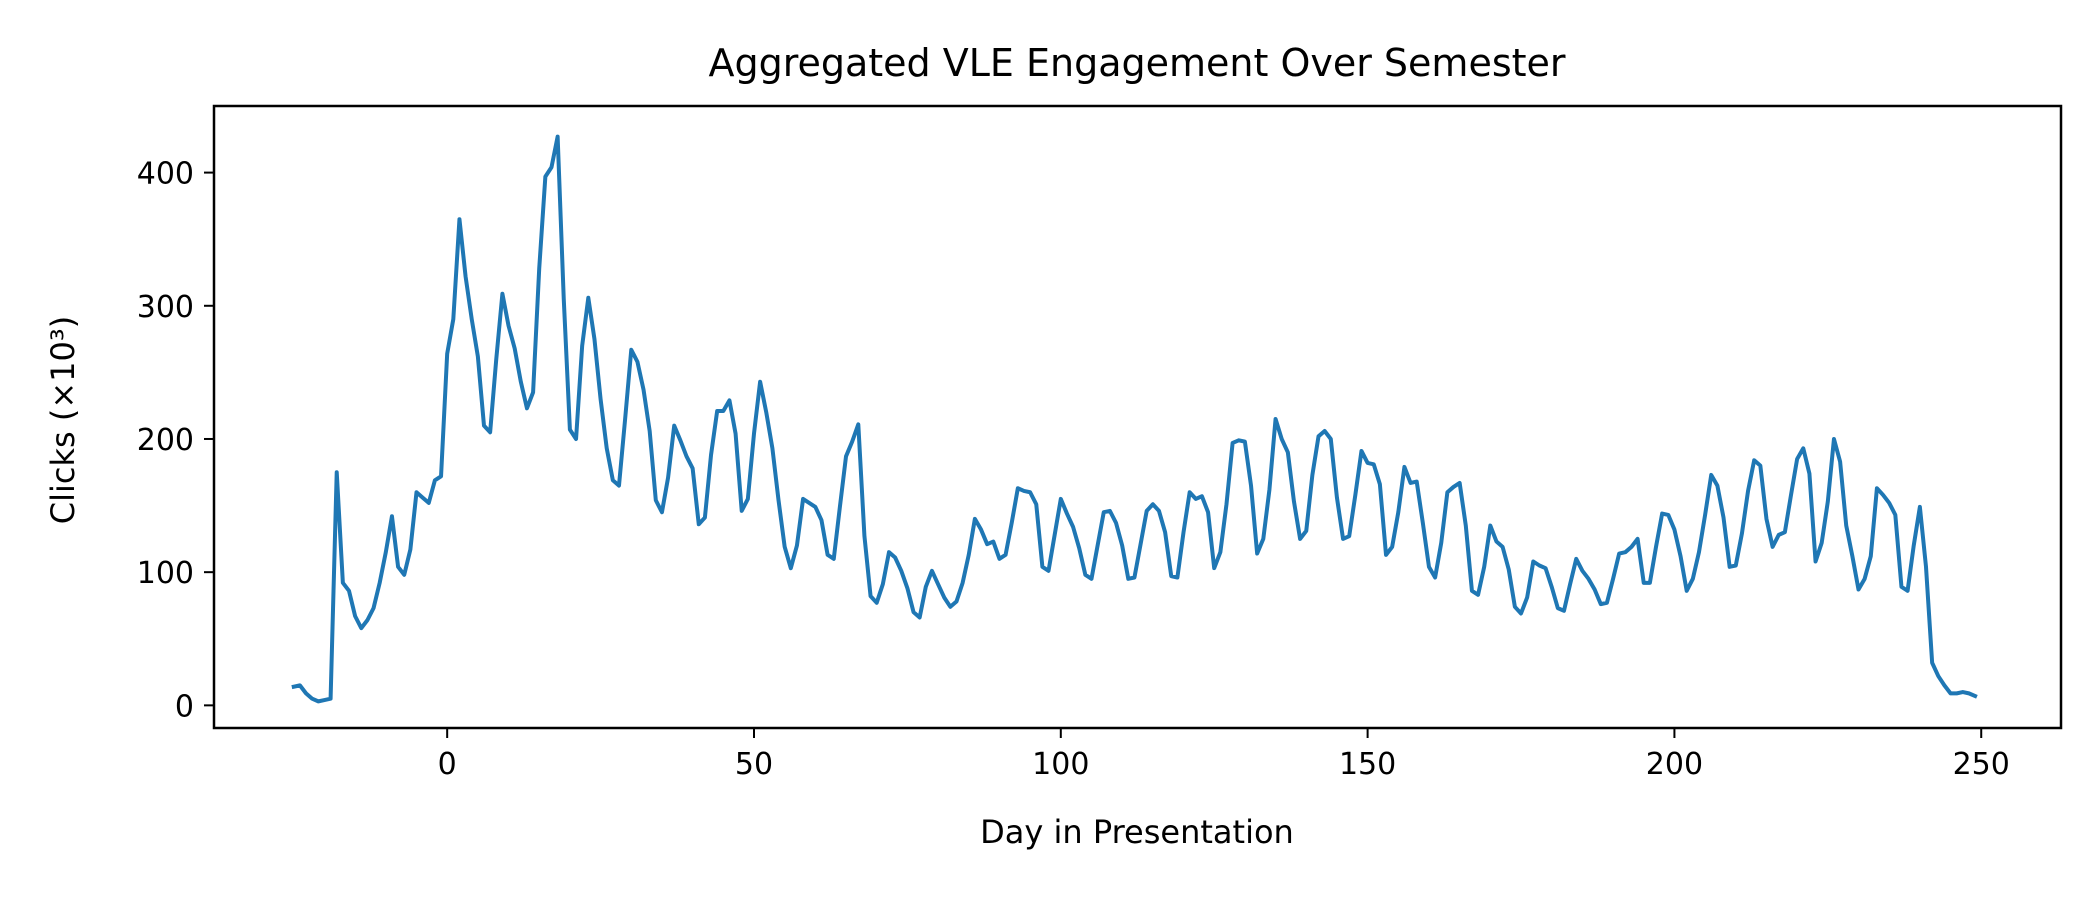 The height and width of the screenshot is (900, 2100). Describe the element at coordinates (165, 174) in the screenshot. I see `y-tick-label: 400` at that location.